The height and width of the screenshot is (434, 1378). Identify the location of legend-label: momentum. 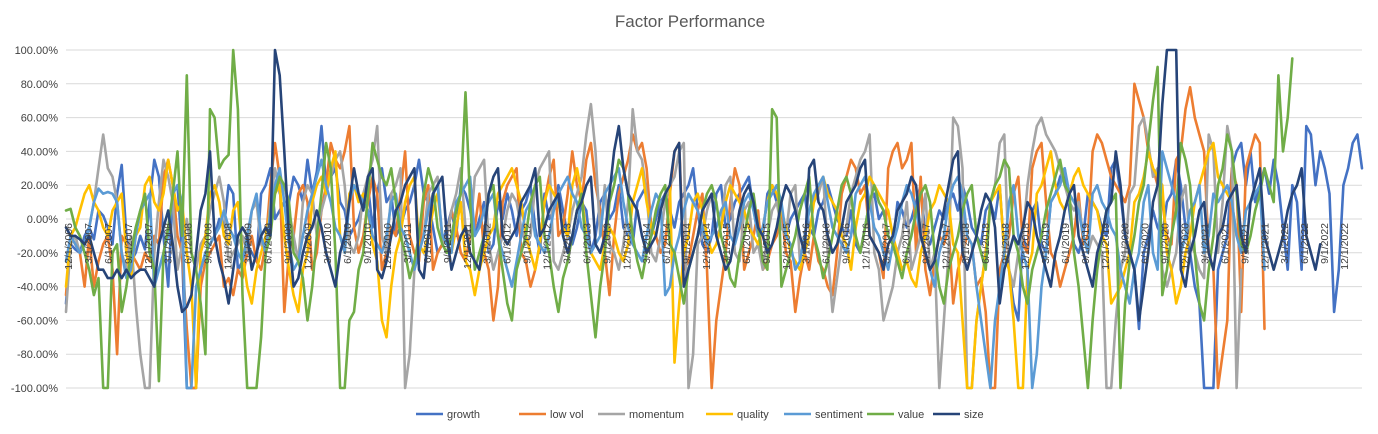
(656, 415).